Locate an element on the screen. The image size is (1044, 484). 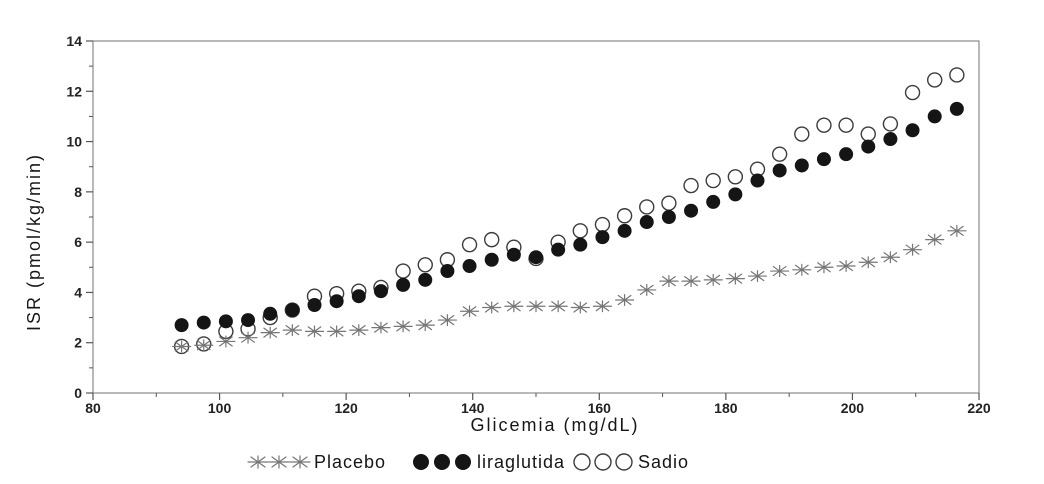
y-tick-label: 12 is located at coordinates (74, 91).